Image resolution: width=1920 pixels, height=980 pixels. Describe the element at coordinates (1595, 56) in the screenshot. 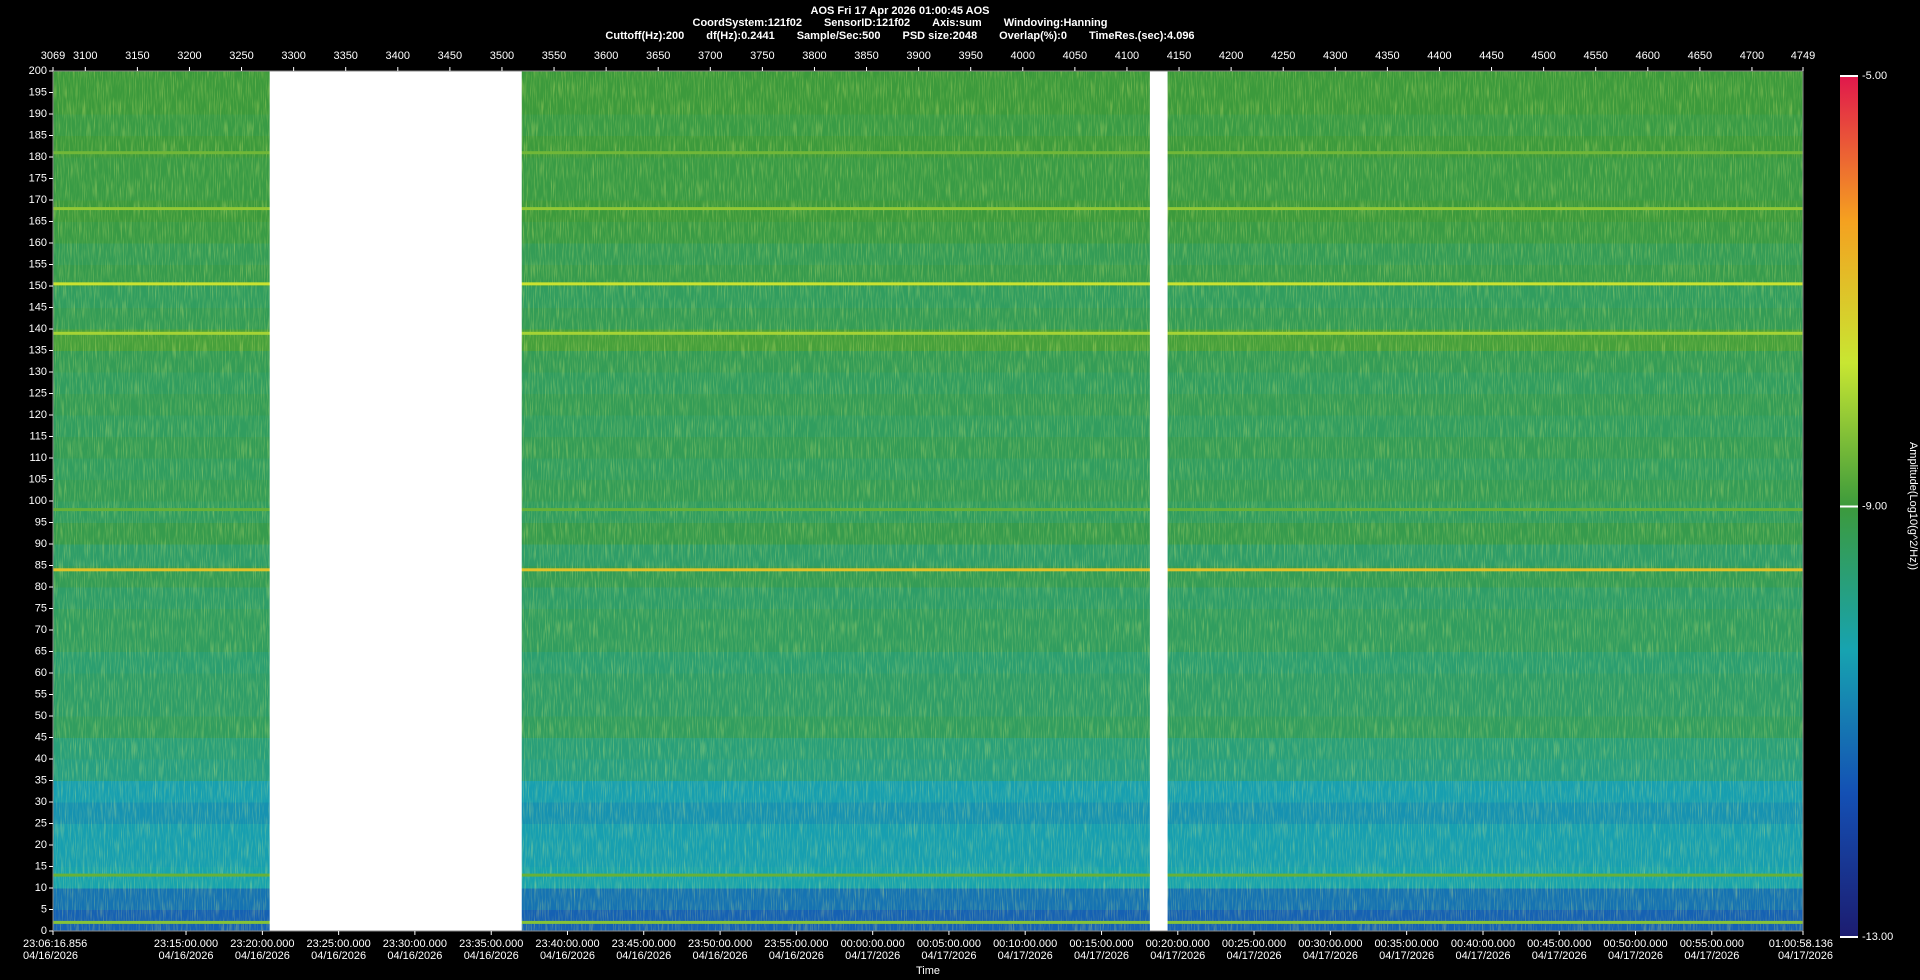

I see `x-tick-label: 4550` at that location.